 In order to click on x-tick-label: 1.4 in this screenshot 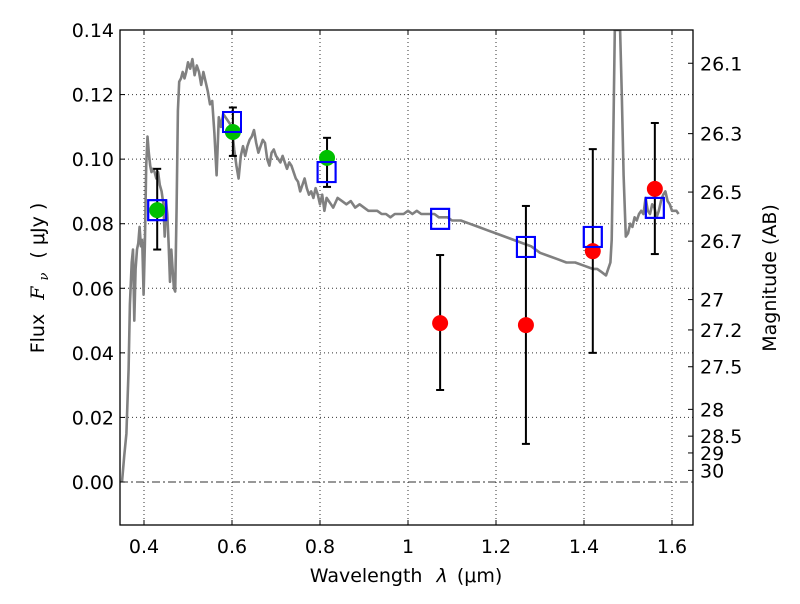, I will do `click(584, 547)`.